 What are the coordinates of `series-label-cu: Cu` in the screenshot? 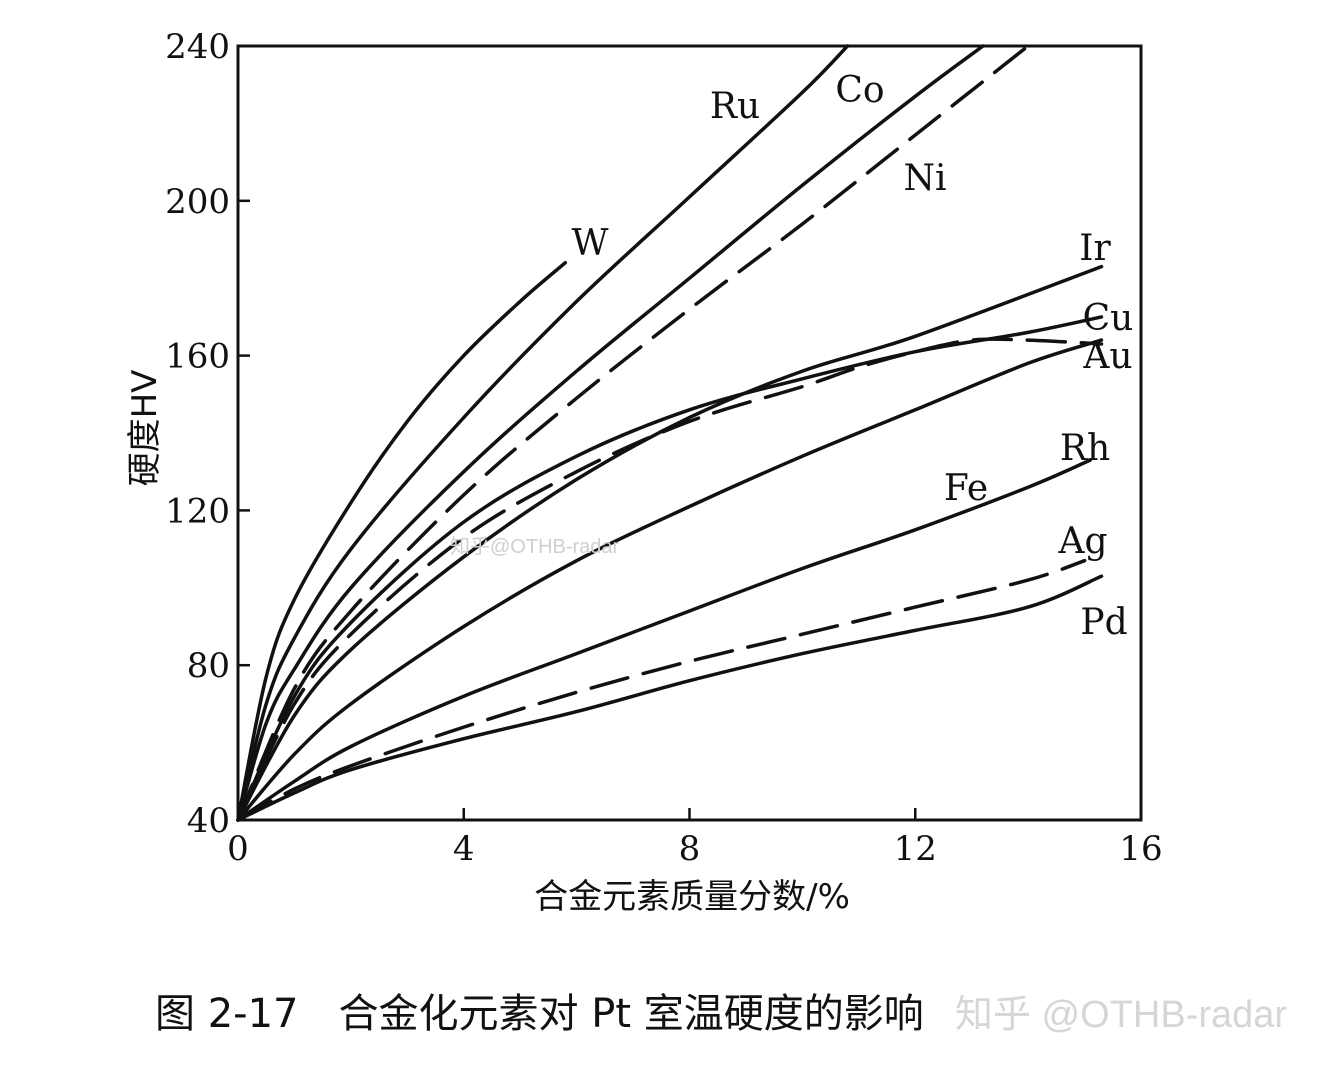 It's located at (1108, 318).